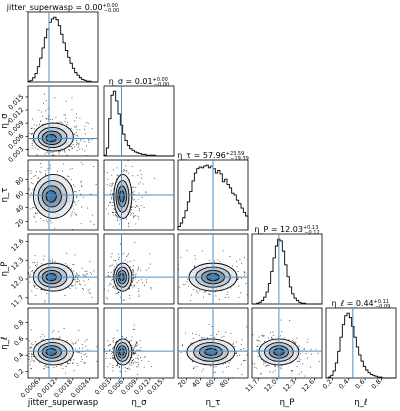 The image size is (400, 411). I want to click on x-tick-label: 80, so click(224, 384).